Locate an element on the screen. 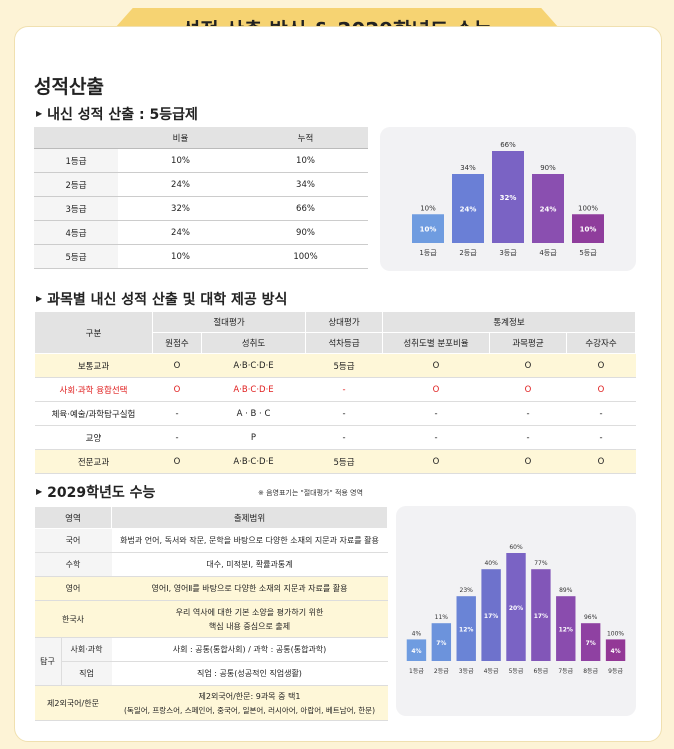 The image size is (674, 749). bar-cumulative-label: 96% is located at coordinates (591, 617).